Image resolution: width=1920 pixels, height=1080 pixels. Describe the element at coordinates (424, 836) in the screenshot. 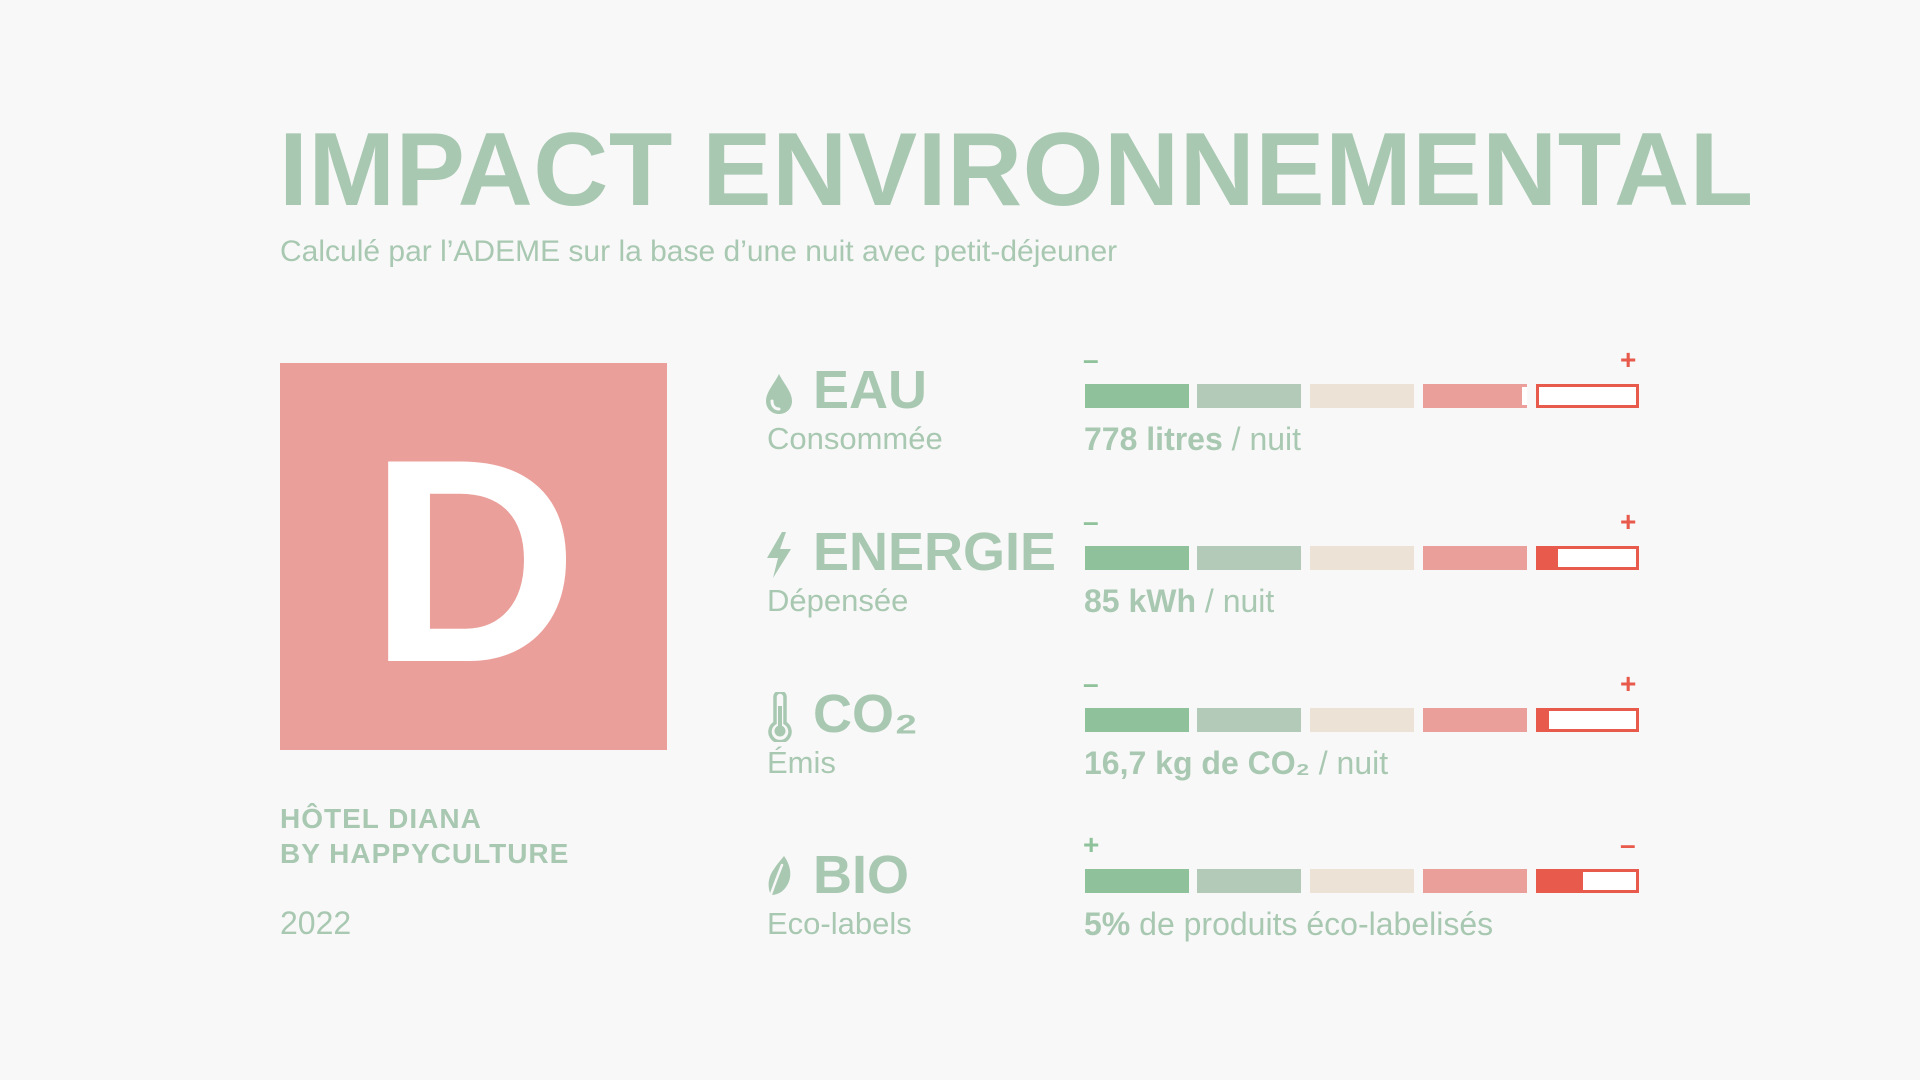

I see `hotel-name: HÔTEL DIANA BY HAPPYCULTURE` at that location.